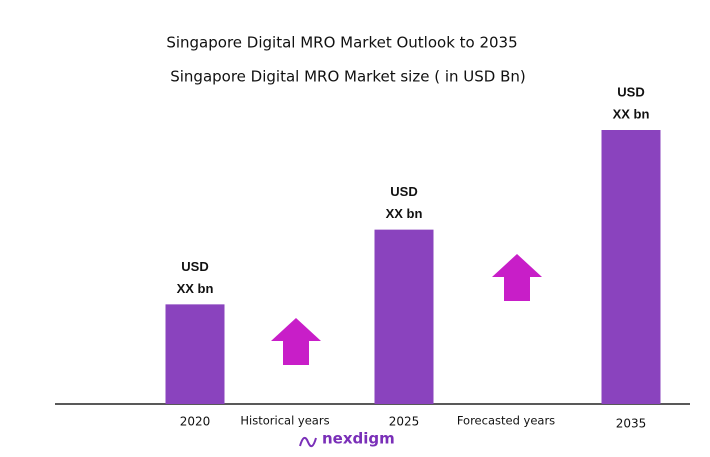 The height and width of the screenshot is (457, 710). What do you see at coordinates (404, 422) in the screenshot?
I see `x-tick-label: 2025` at bounding box center [404, 422].